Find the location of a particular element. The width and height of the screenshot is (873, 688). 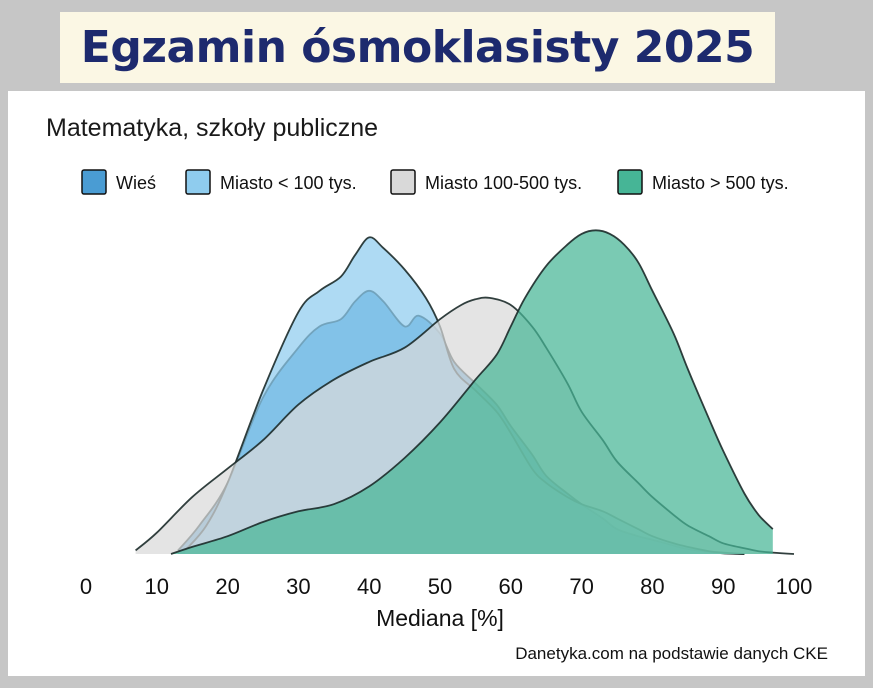

page-title: Egzamin ósmoklasisty 2025 is located at coordinates (417, 47).